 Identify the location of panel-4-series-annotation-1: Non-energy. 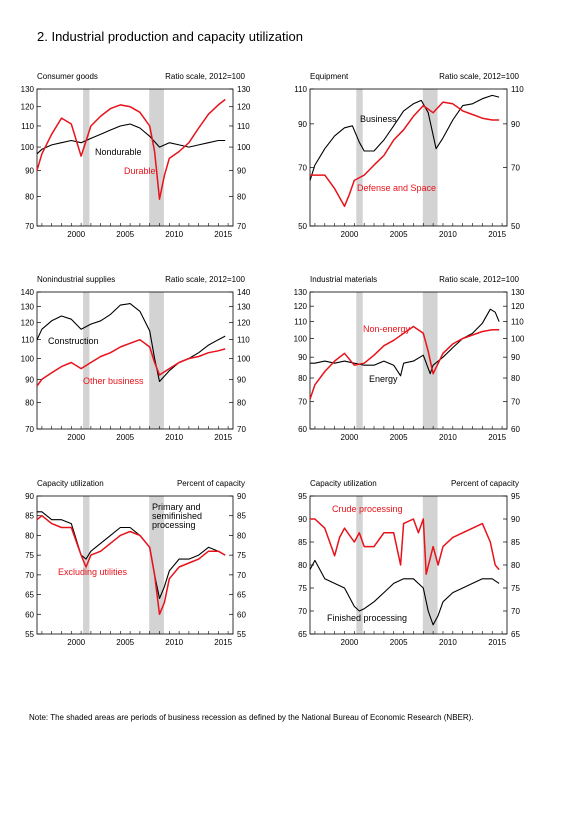
(387, 329).